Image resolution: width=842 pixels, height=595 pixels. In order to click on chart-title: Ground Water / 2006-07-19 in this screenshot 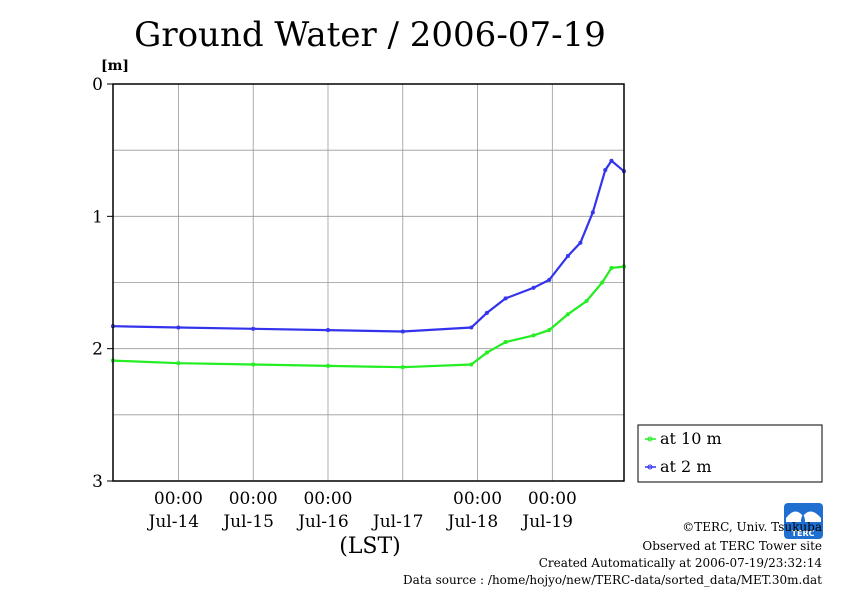, I will do `click(370, 35)`.